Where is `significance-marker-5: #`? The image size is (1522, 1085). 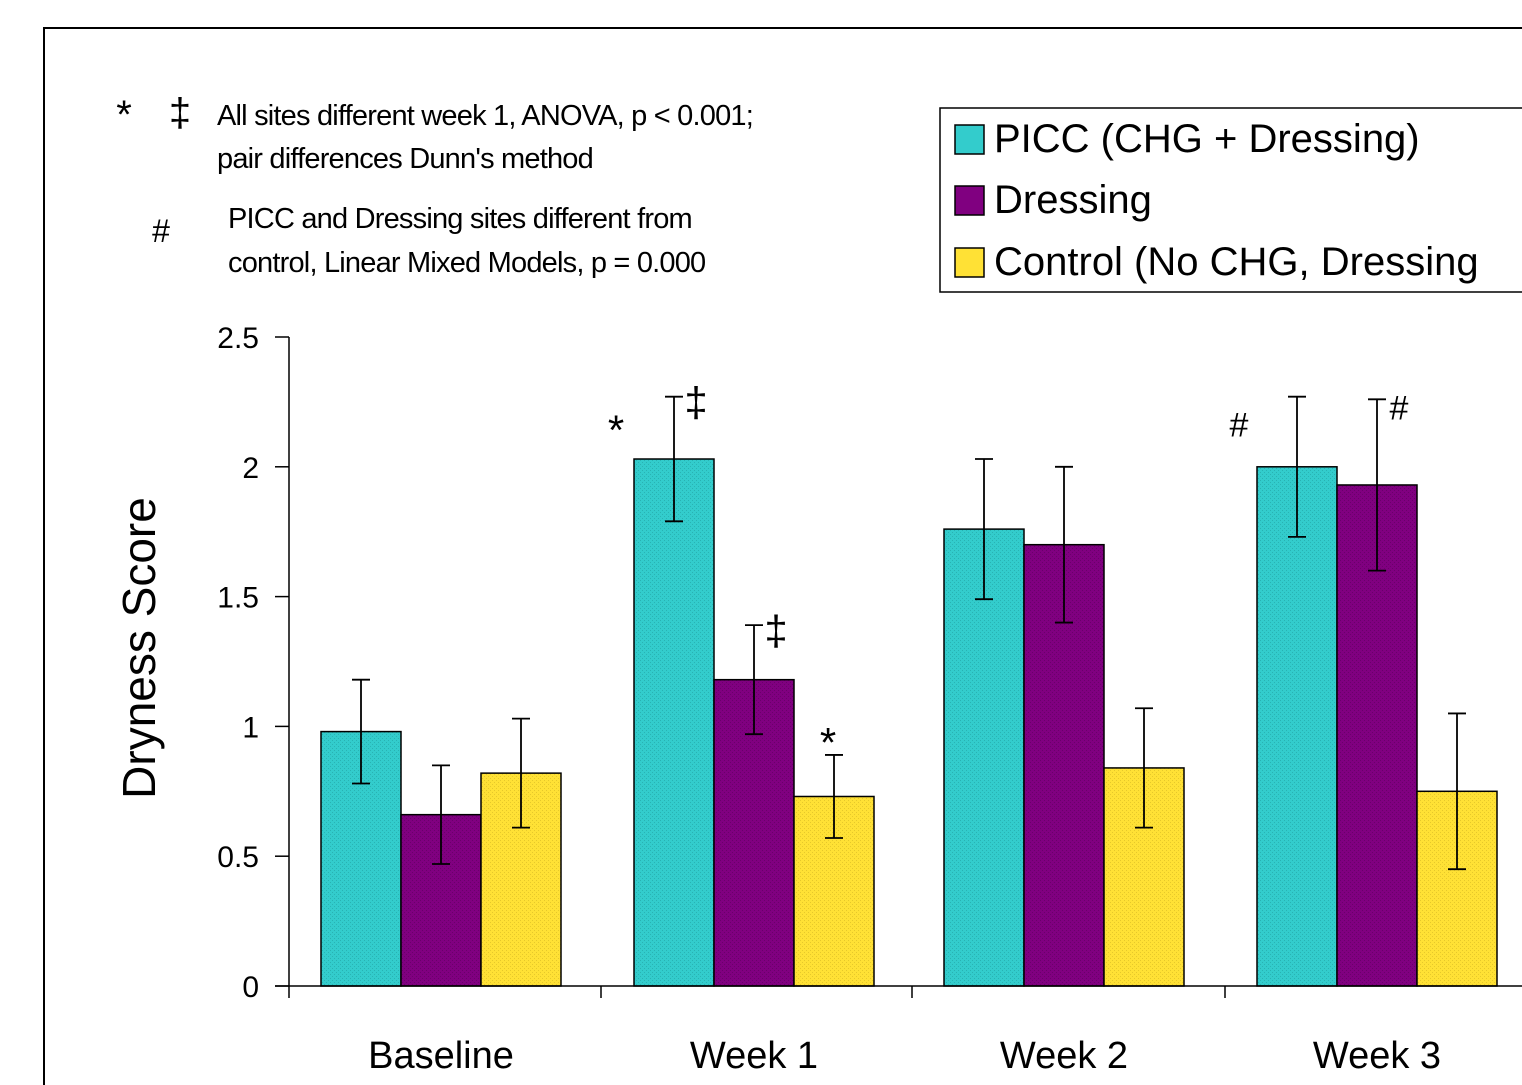
significance-marker-5: # is located at coordinates (1239, 426).